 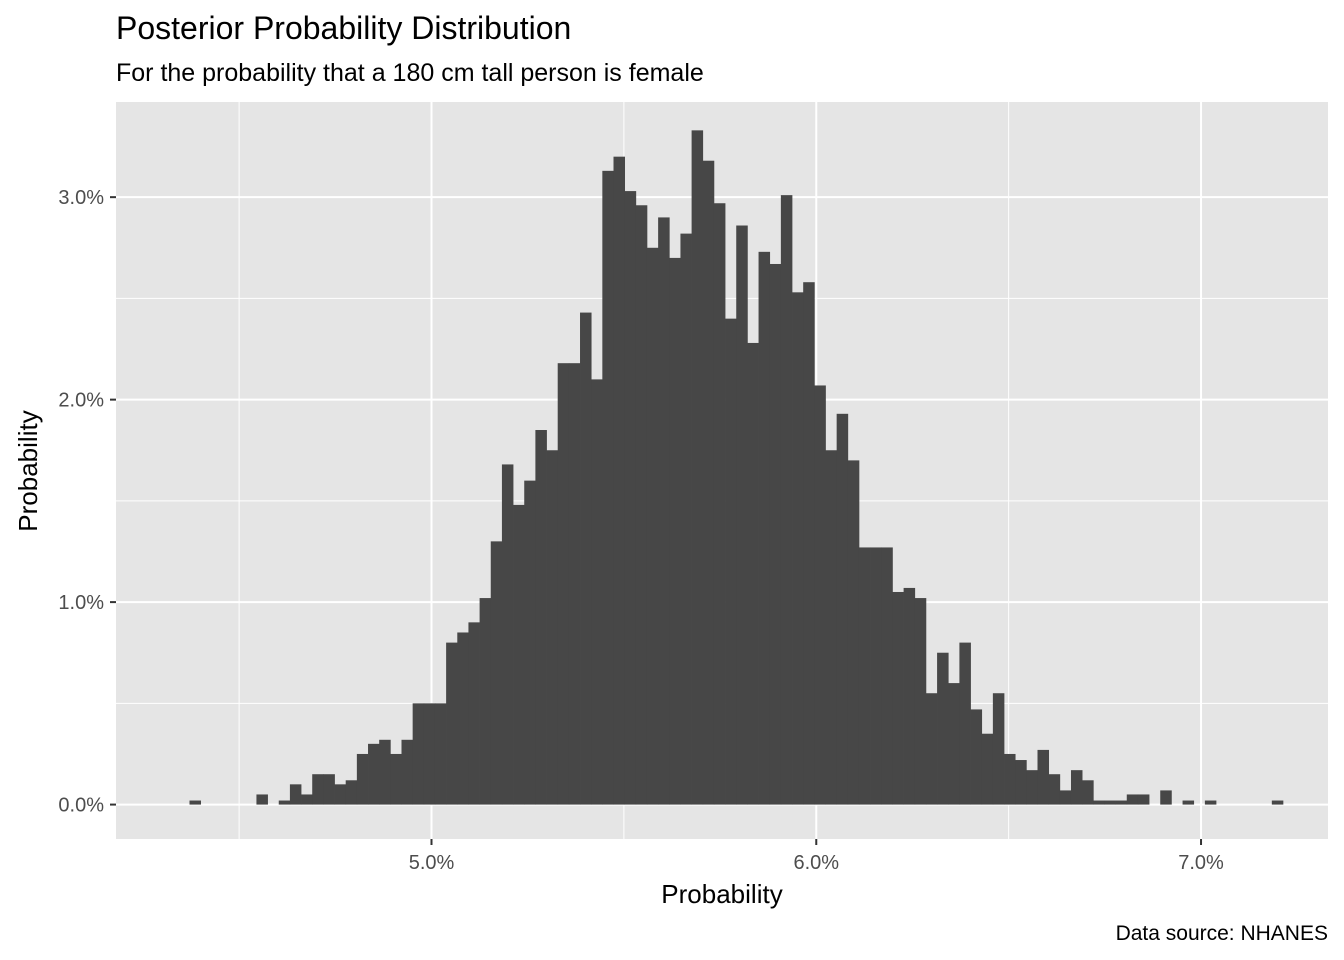 What do you see at coordinates (1221, 933) in the screenshot?
I see `chart-caption: Data source: NHANES` at bounding box center [1221, 933].